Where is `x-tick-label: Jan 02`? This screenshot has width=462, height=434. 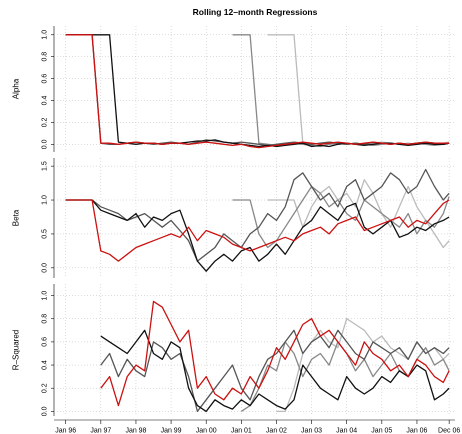 x-tick-label: Jan 02 is located at coordinates (276, 431).